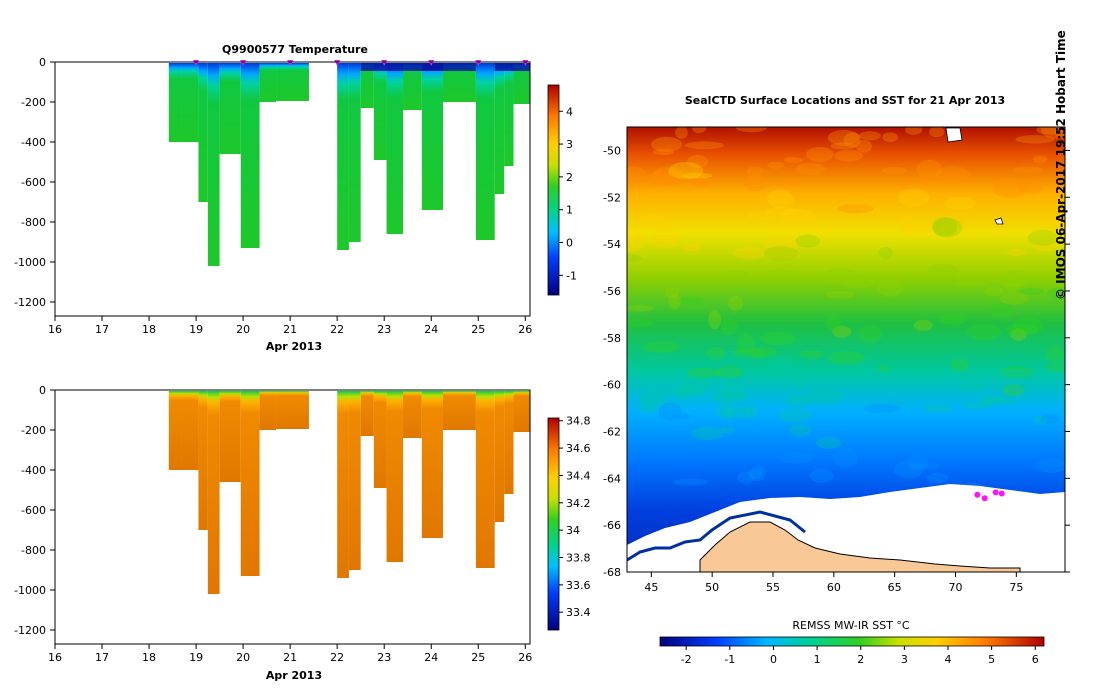  I want to click on map-x-tick-label: 45, so click(651, 587).